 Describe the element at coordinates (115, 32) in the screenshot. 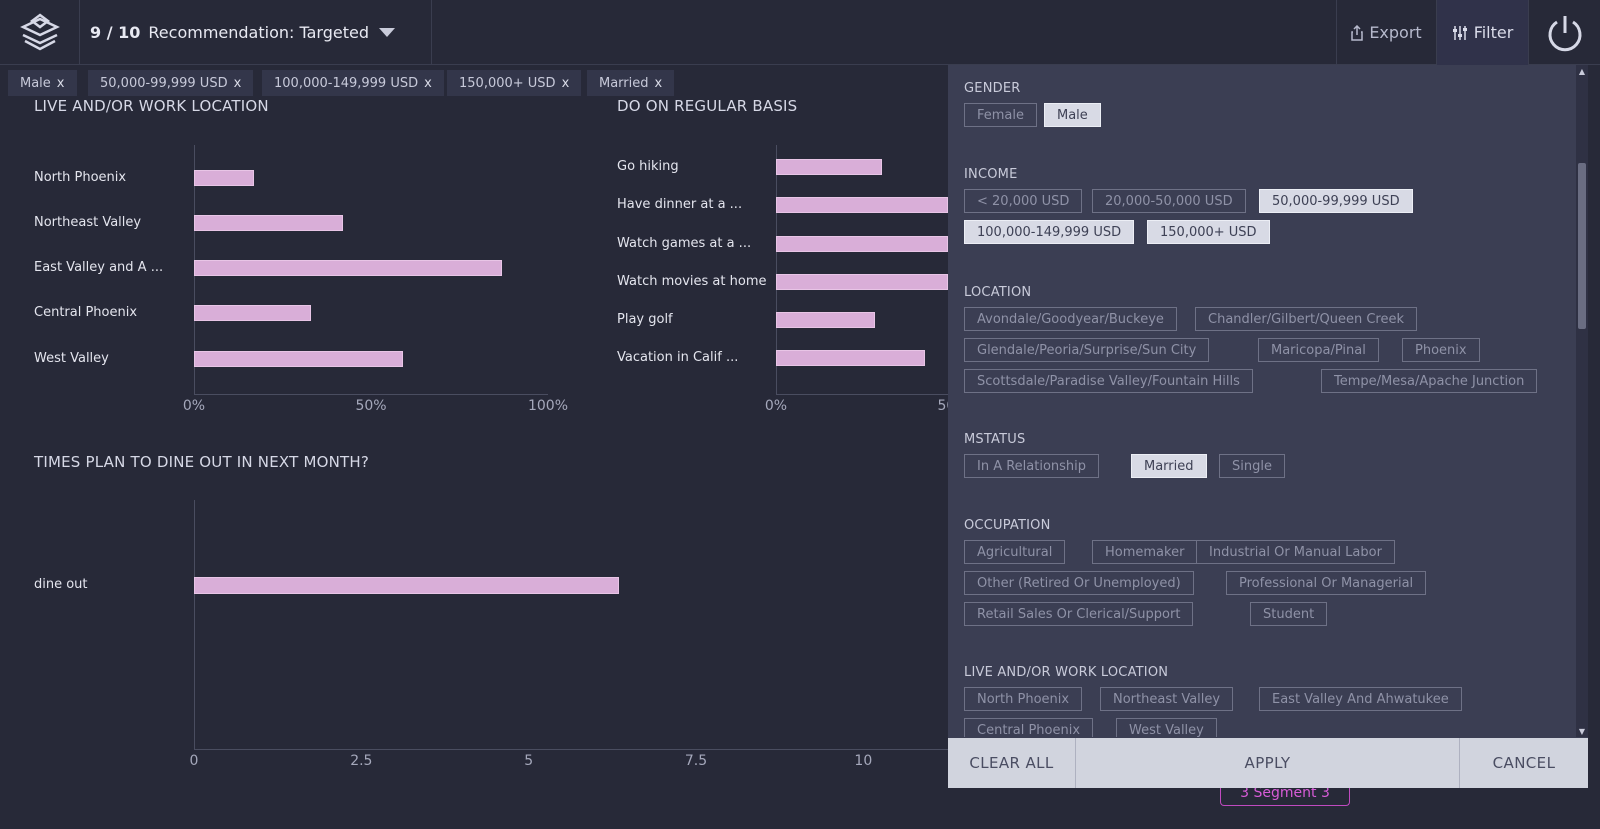

I see `recommendation-position: 9 / 10` at that location.